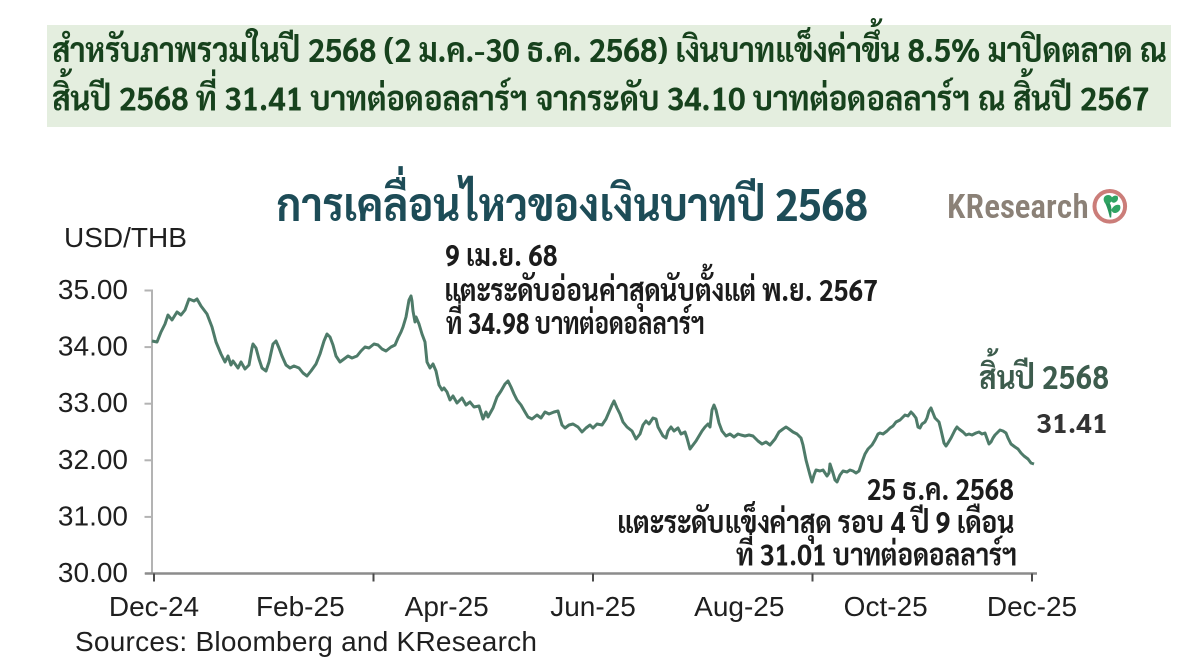 This screenshot has width=1200, height=668. Describe the element at coordinates (93, 289) in the screenshot. I see `svg-text: 35.00` at that location.